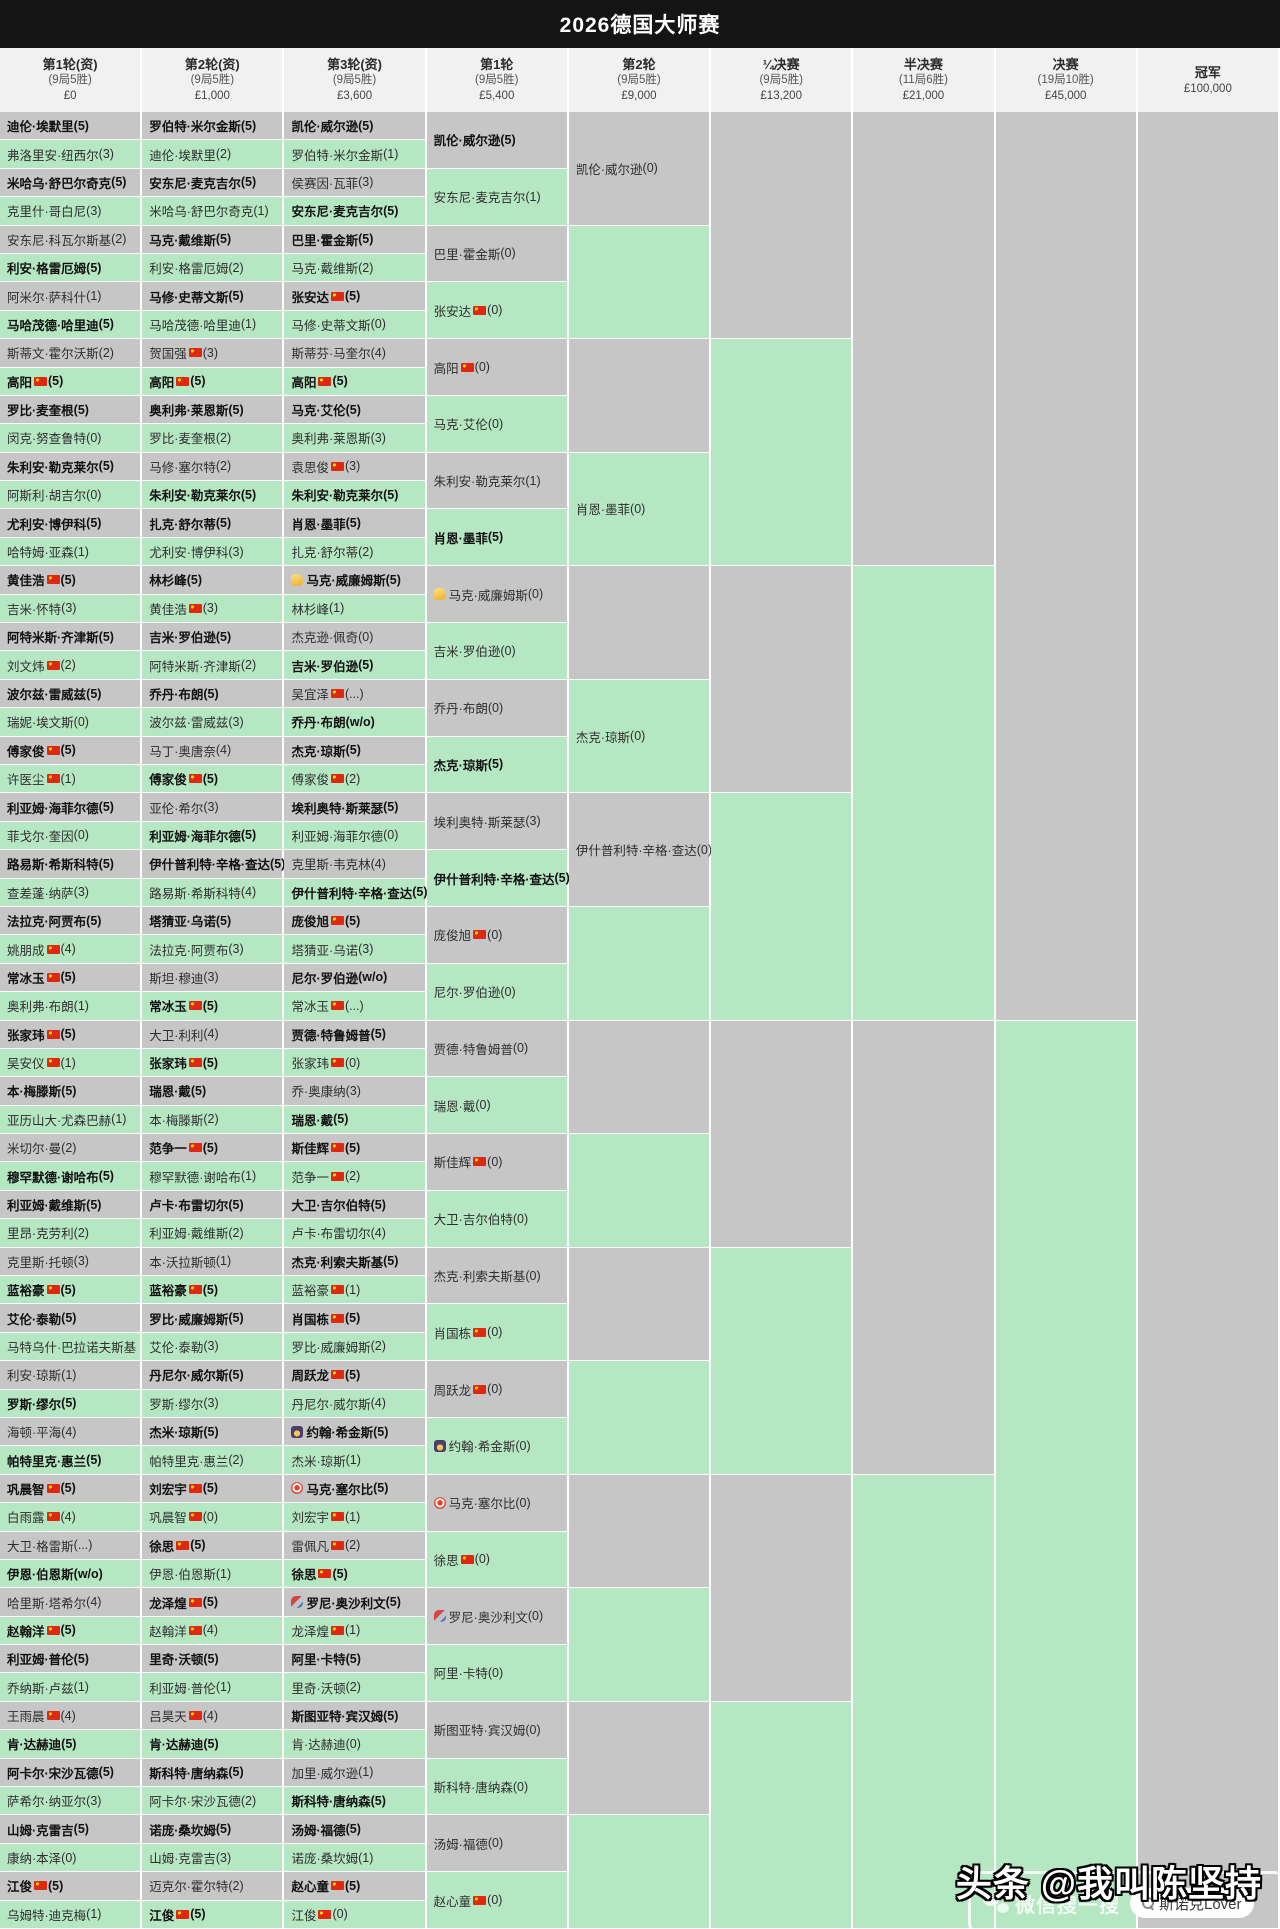 This screenshot has height=1929, width=1280. What do you see at coordinates (213, 325) in the screenshot?
I see `player-cell: 马哈茂德·哈里迪 (1)` at bounding box center [213, 325].